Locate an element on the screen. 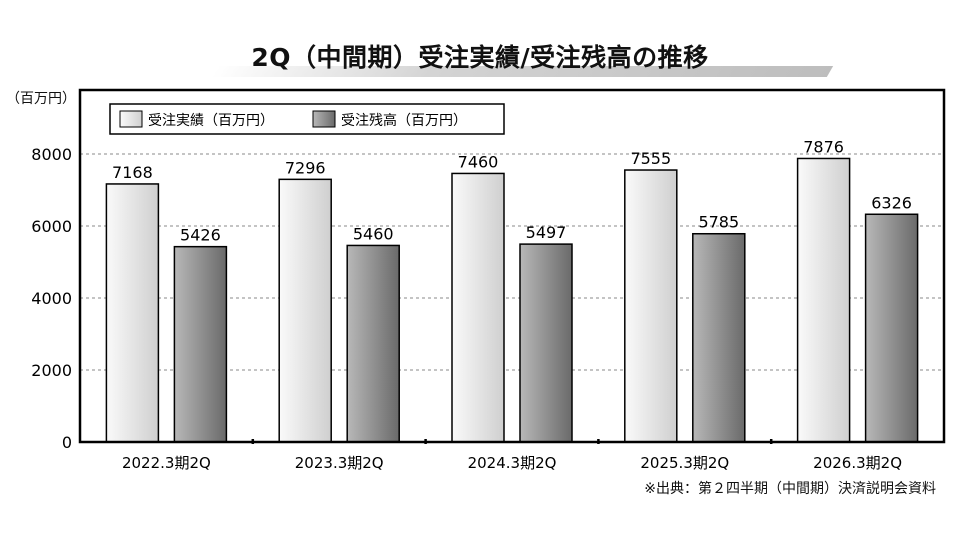 The image size is (960, 540). legend: 受注実績（百万円） 受注残高（百万円） is located at coordinates (307, 119).